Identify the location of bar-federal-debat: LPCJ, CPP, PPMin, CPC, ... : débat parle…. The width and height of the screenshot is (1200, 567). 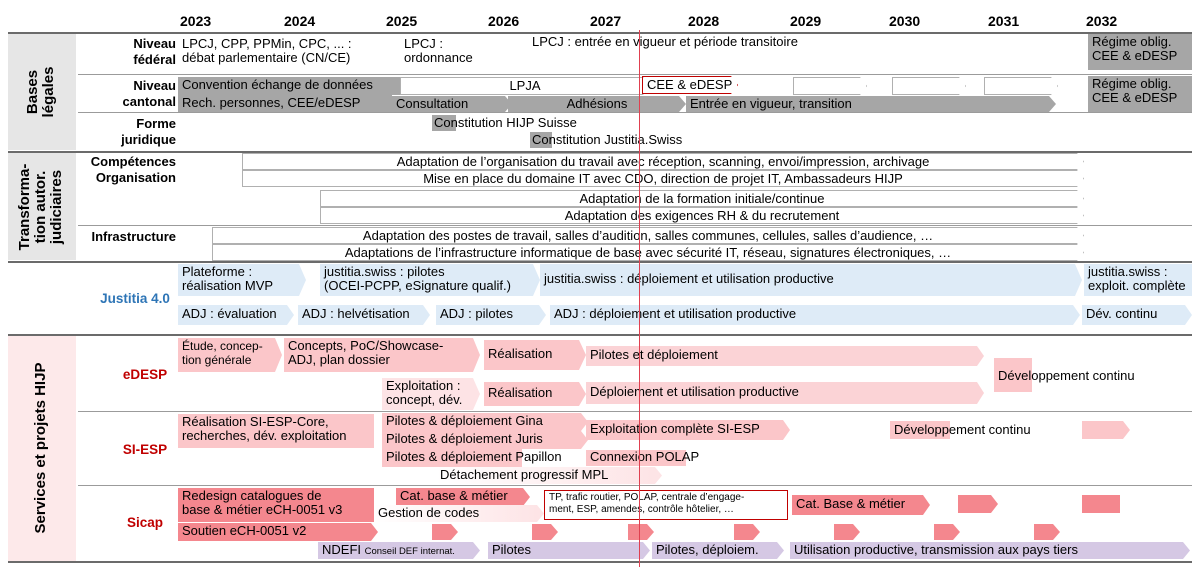
(267, 50).